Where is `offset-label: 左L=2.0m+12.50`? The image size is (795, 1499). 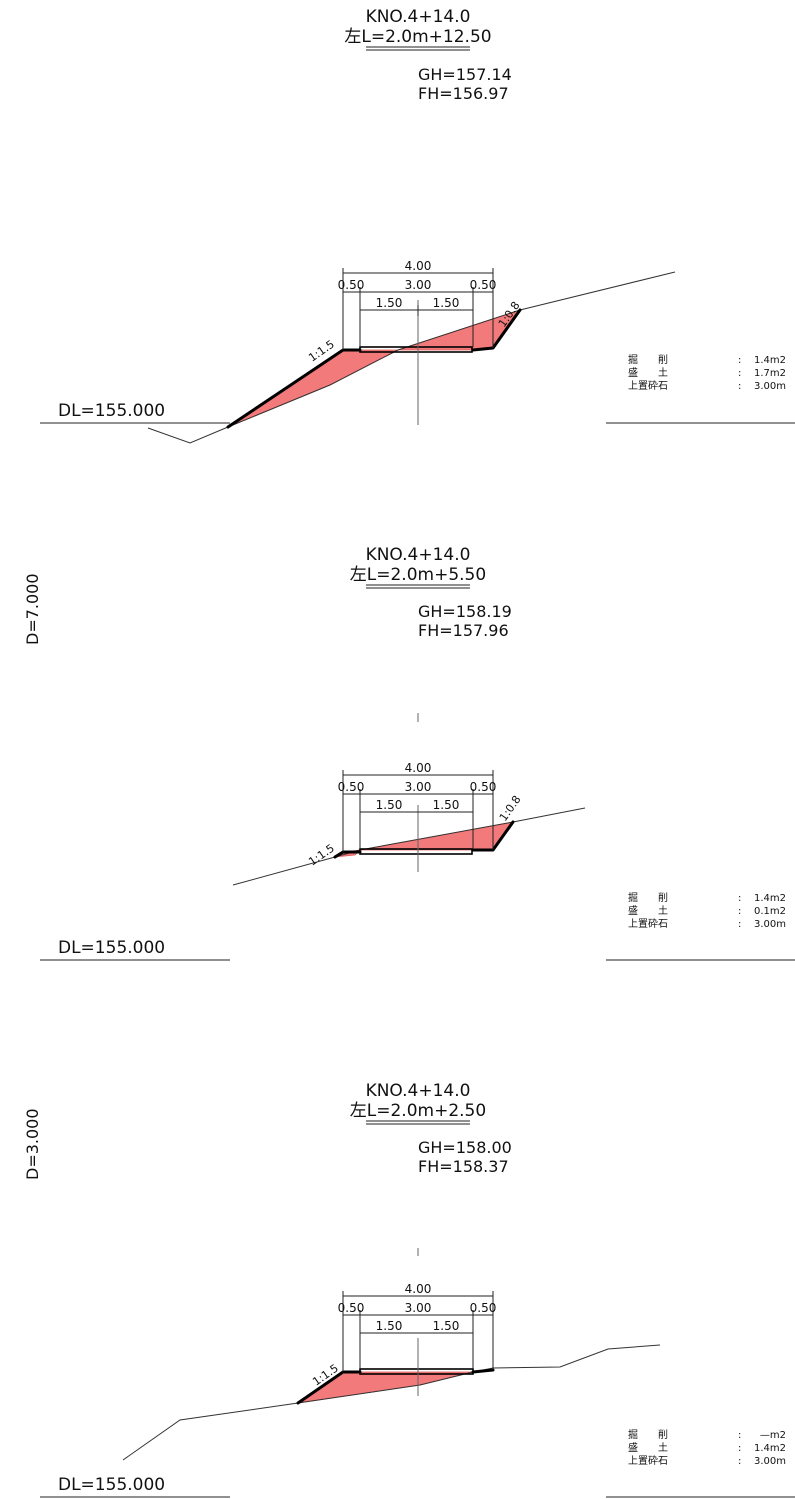 offset-label: 左L=2.0m+12.50 is located at coordinates (417, 37).